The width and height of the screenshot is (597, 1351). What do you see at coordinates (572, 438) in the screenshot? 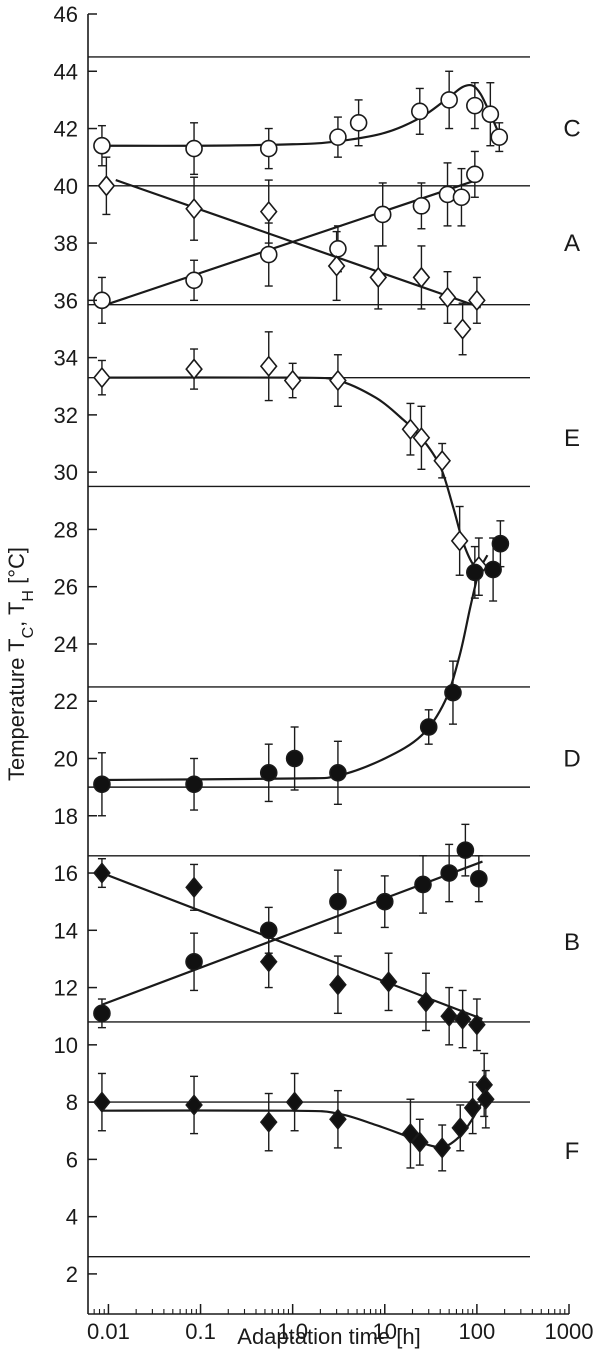
I see `panel-label-E: E` at bounding box center [572, 438].